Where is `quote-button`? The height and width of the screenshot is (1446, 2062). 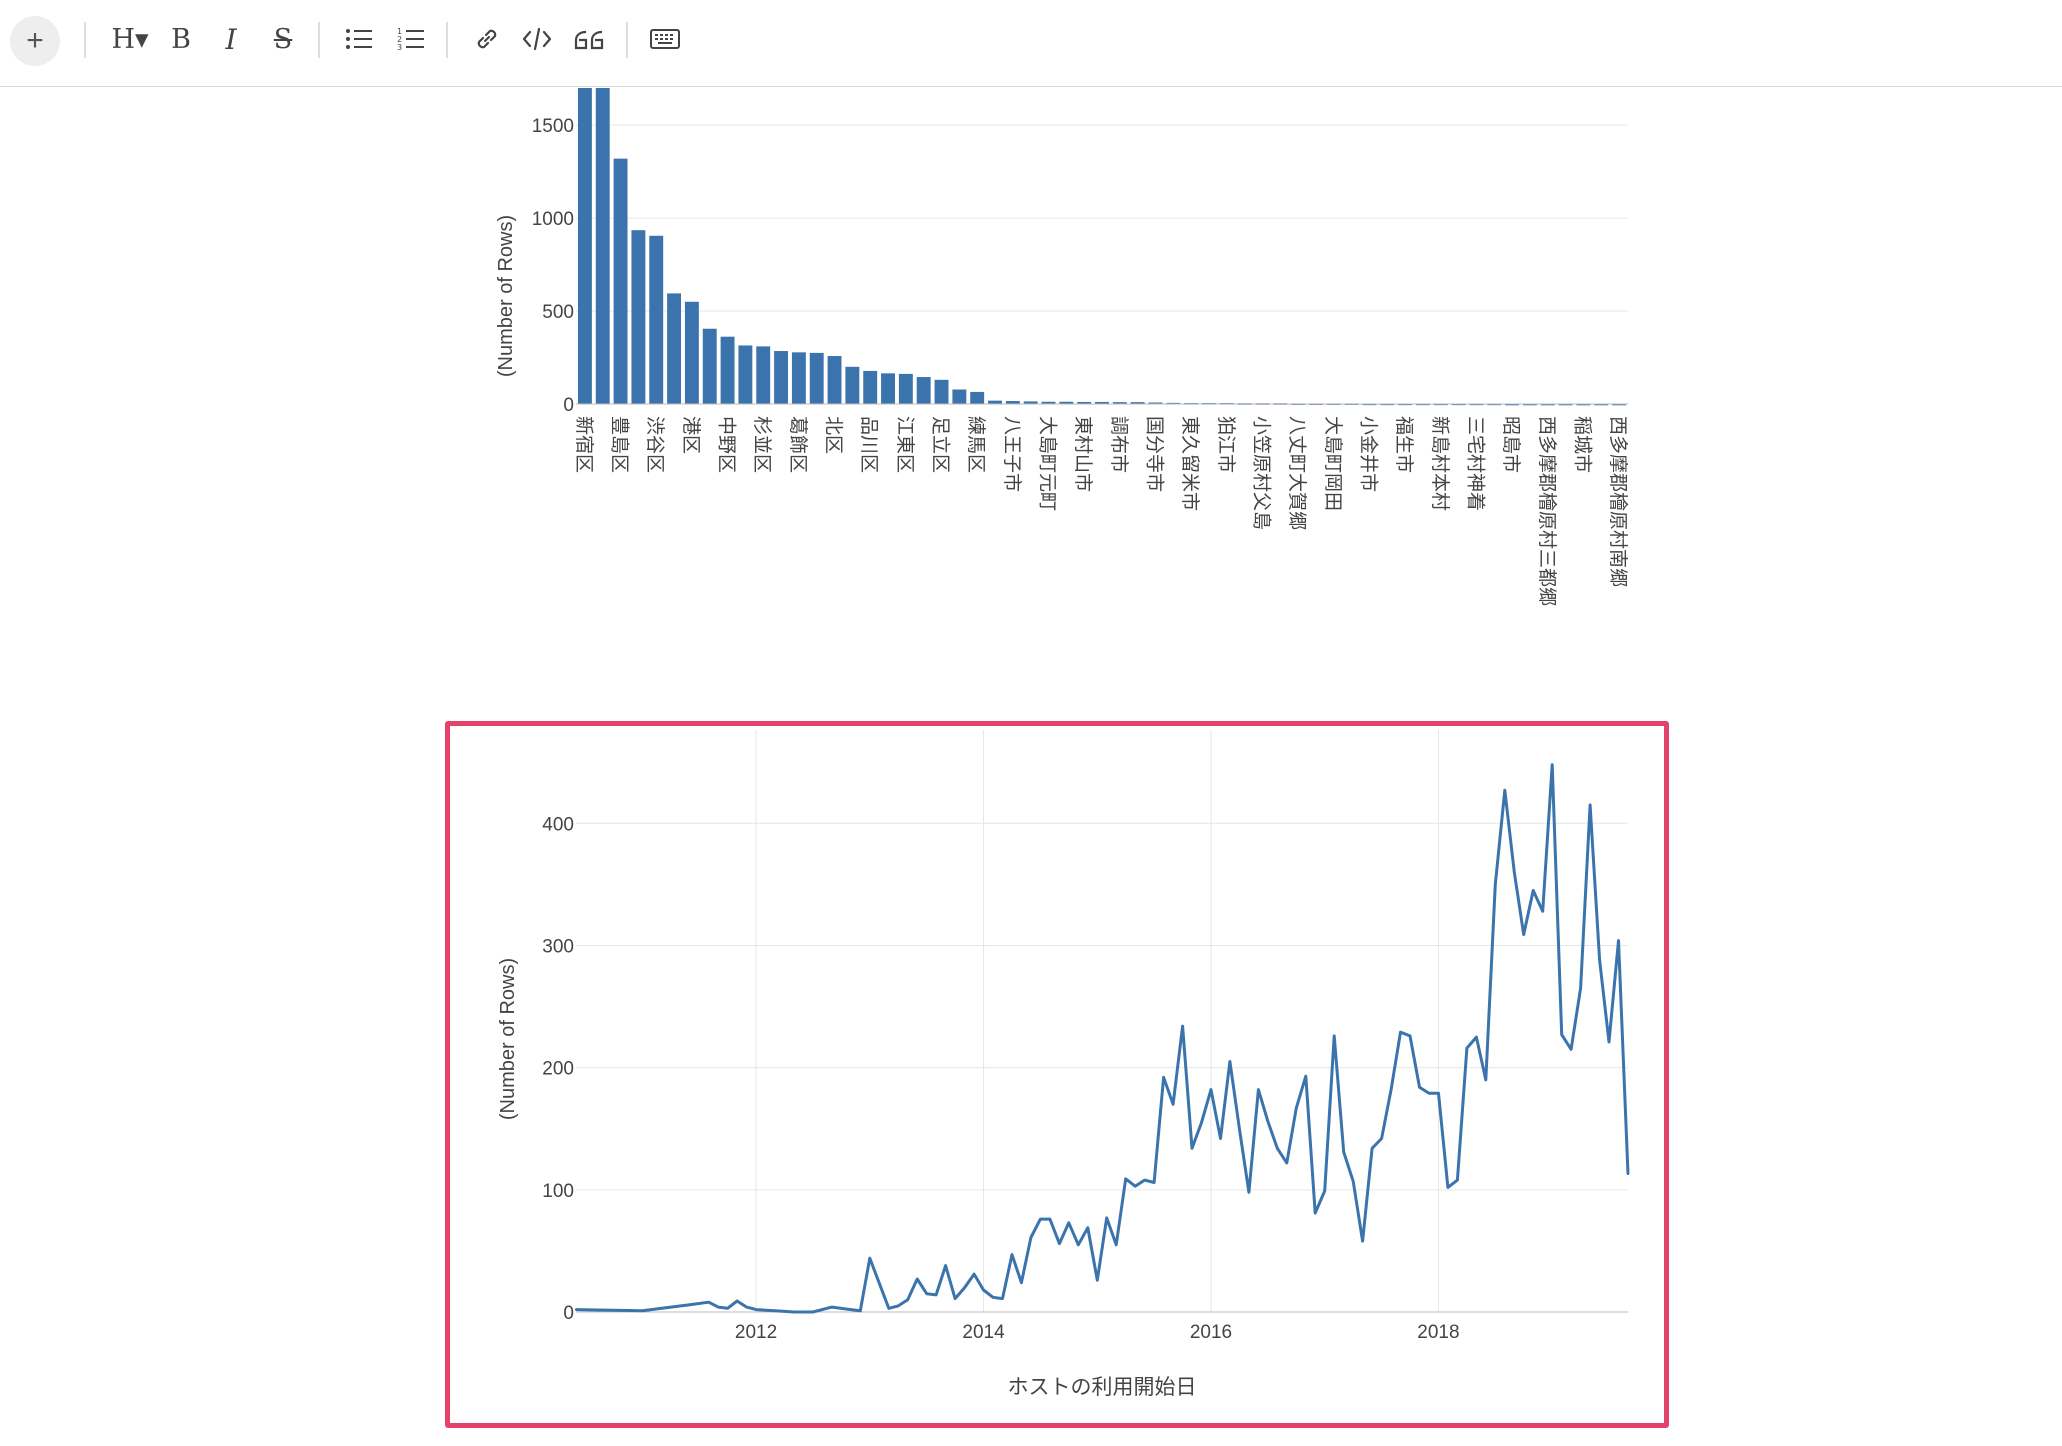
quote-button is located at coordinates (589, 39).